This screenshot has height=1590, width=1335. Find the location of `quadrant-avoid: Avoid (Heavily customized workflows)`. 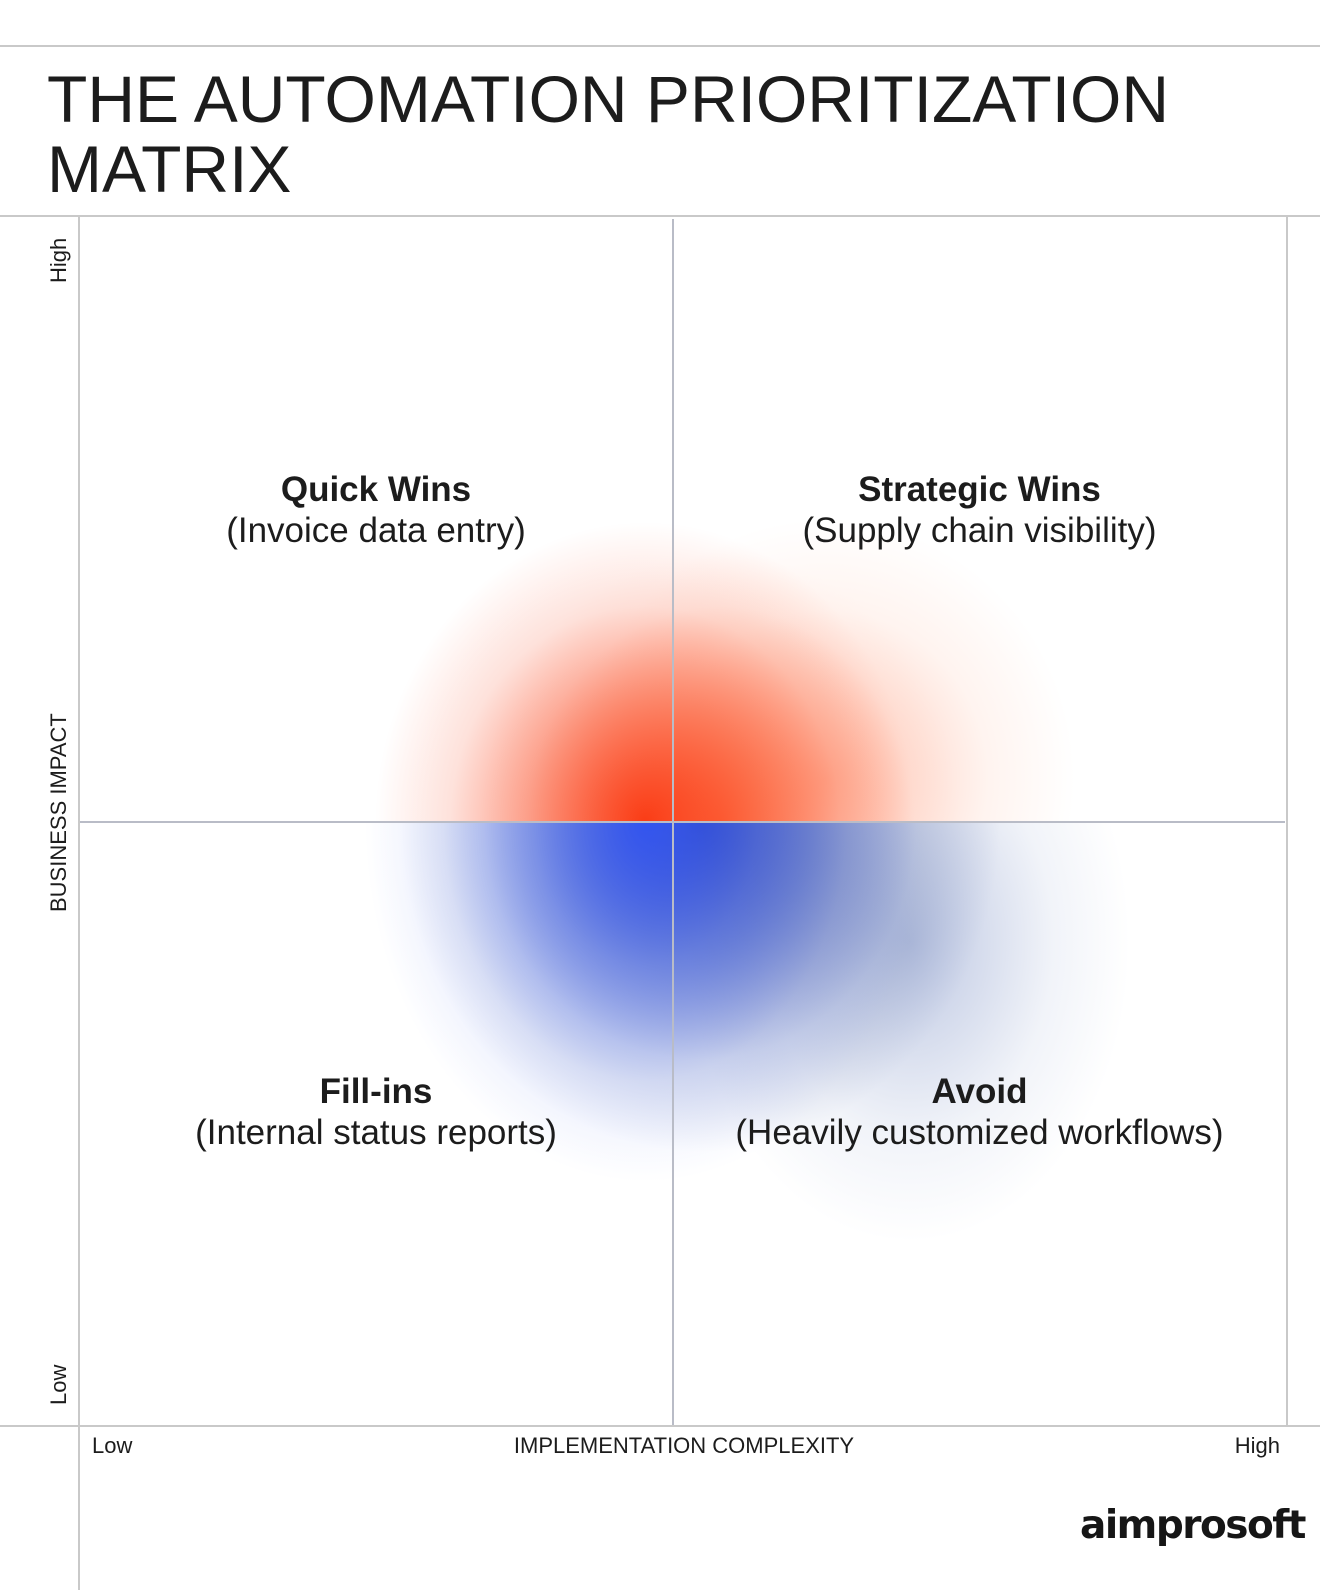

quadrant-avoid: Avoid (Heavily customized workflows) is located at coordinates (979, 1112).